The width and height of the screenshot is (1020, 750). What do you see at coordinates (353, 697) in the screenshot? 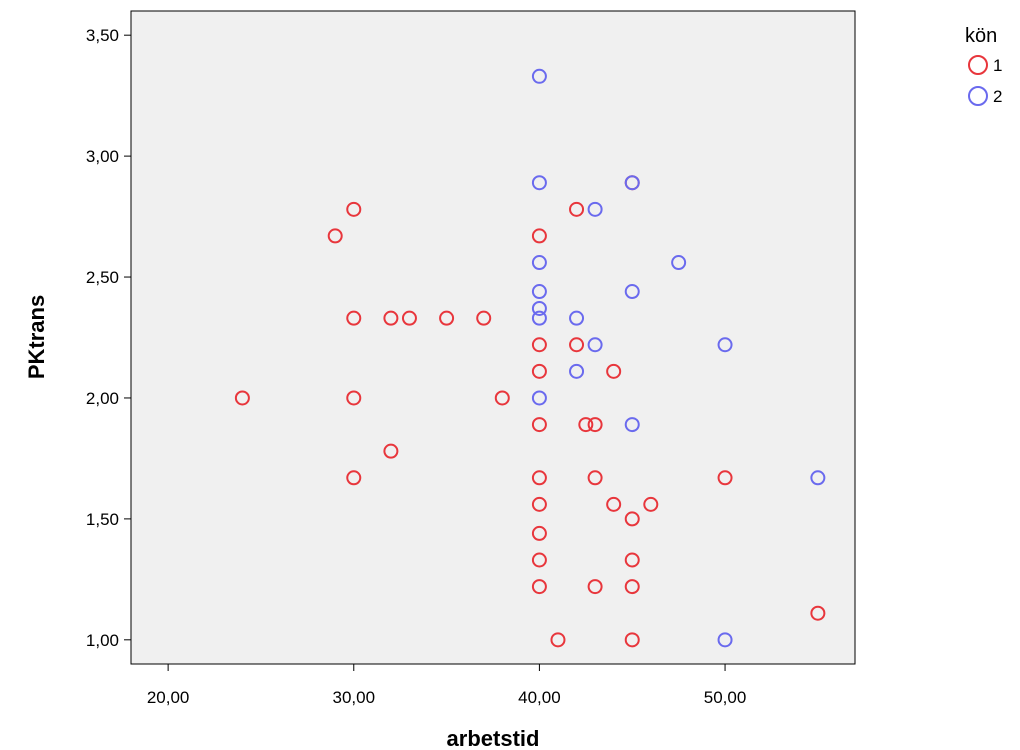
I see `x-tick-label: 30,00` at bounding box center [353, 697].